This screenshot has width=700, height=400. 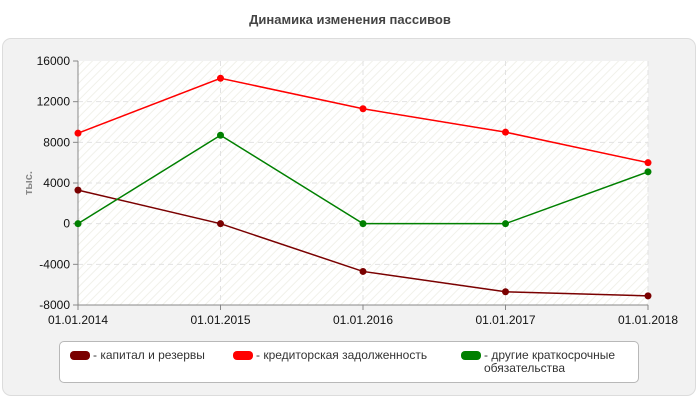 What do you see at coordinates (505, 320) in the screenshot?
I see `x-tick-label: 01.01.2017` at bounding box center [505, 320].